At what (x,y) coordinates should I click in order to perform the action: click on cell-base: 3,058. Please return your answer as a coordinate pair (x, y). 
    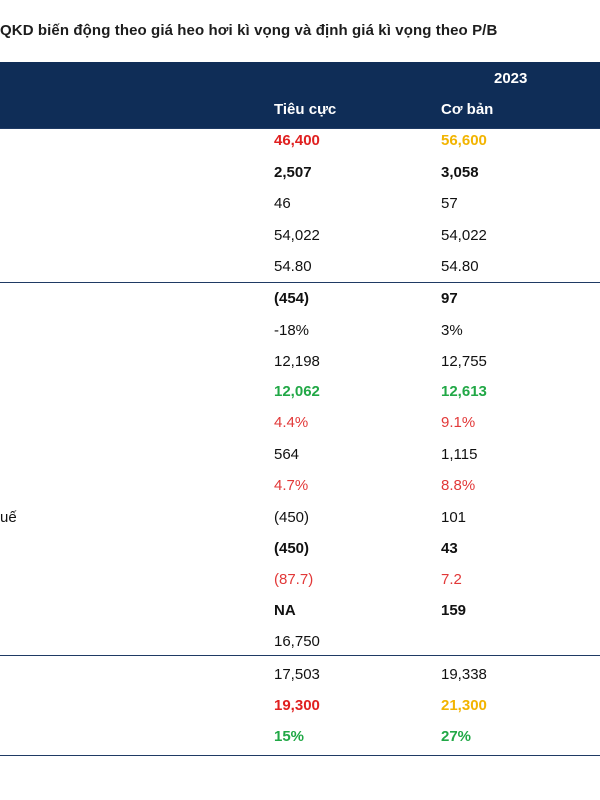
    Looking at the image, I should click on (460, 172).